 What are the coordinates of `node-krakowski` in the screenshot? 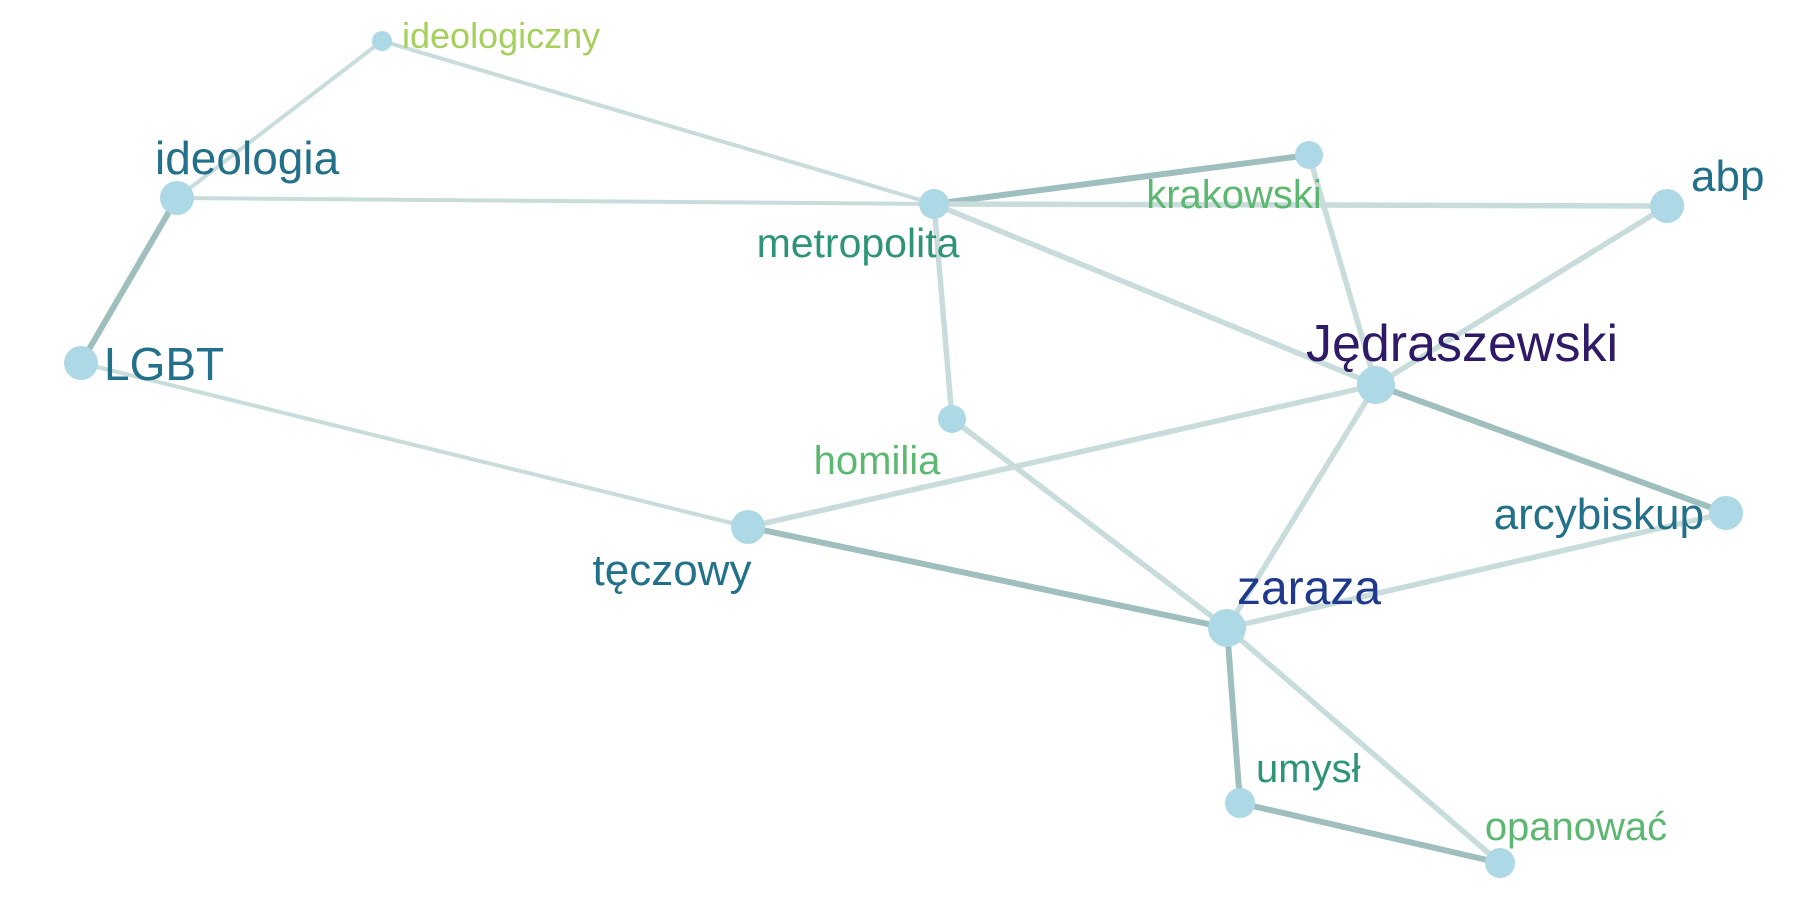 It's located at (1309, 155).